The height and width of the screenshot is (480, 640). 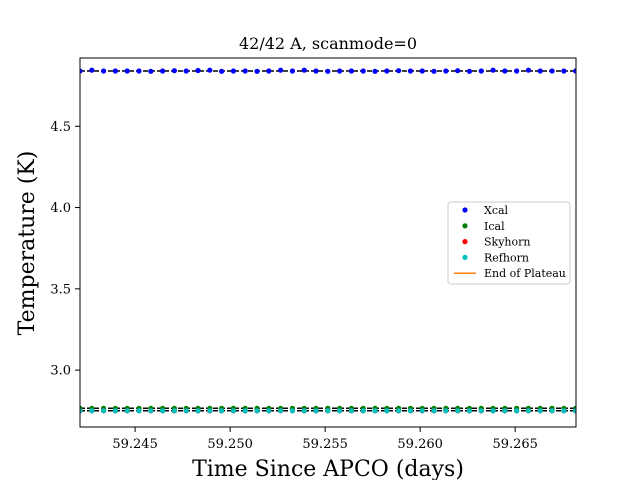 What do you see at coordinates (135, 444) in the screenshot?
I see `x-tick-label: 59.245` at bounding box center [135, 444].